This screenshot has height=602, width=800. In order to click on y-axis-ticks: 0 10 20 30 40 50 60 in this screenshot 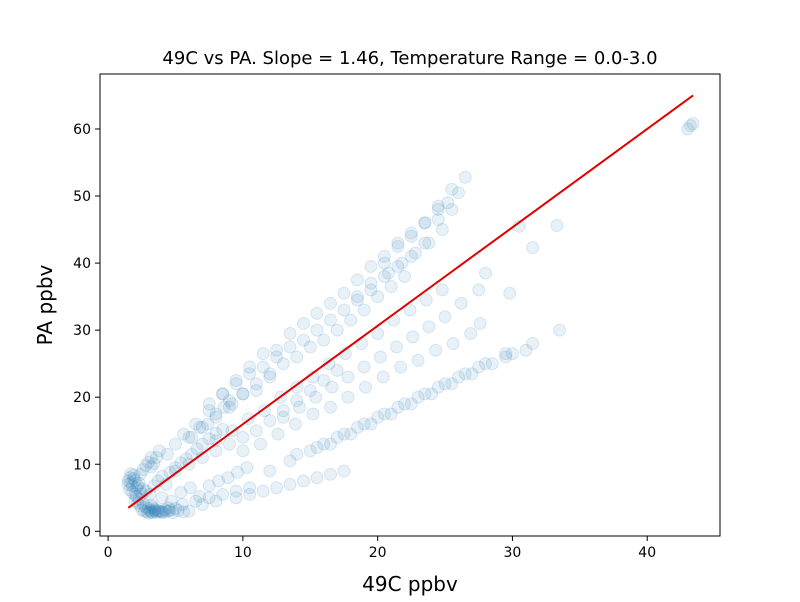, I will do `click(86, 331)`.